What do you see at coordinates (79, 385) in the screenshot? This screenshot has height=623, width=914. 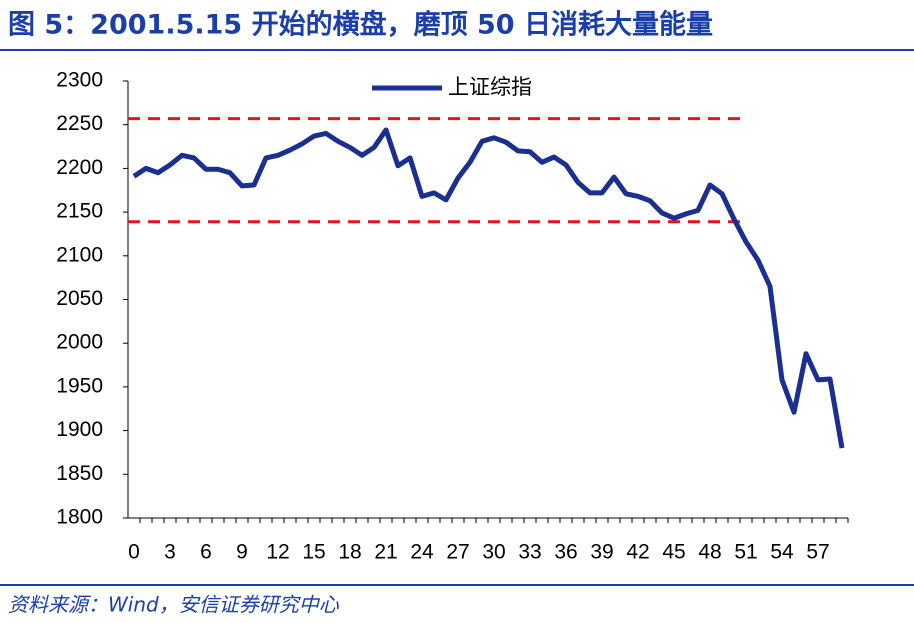 I see `y-tick-label: 1950` at bounding box center [79, 385].